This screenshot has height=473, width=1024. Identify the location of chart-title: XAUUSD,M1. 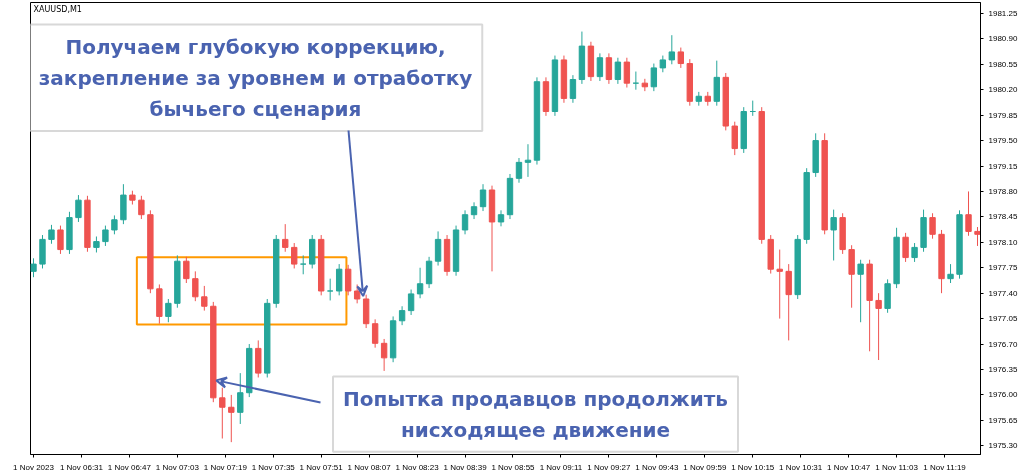
(57, 9).